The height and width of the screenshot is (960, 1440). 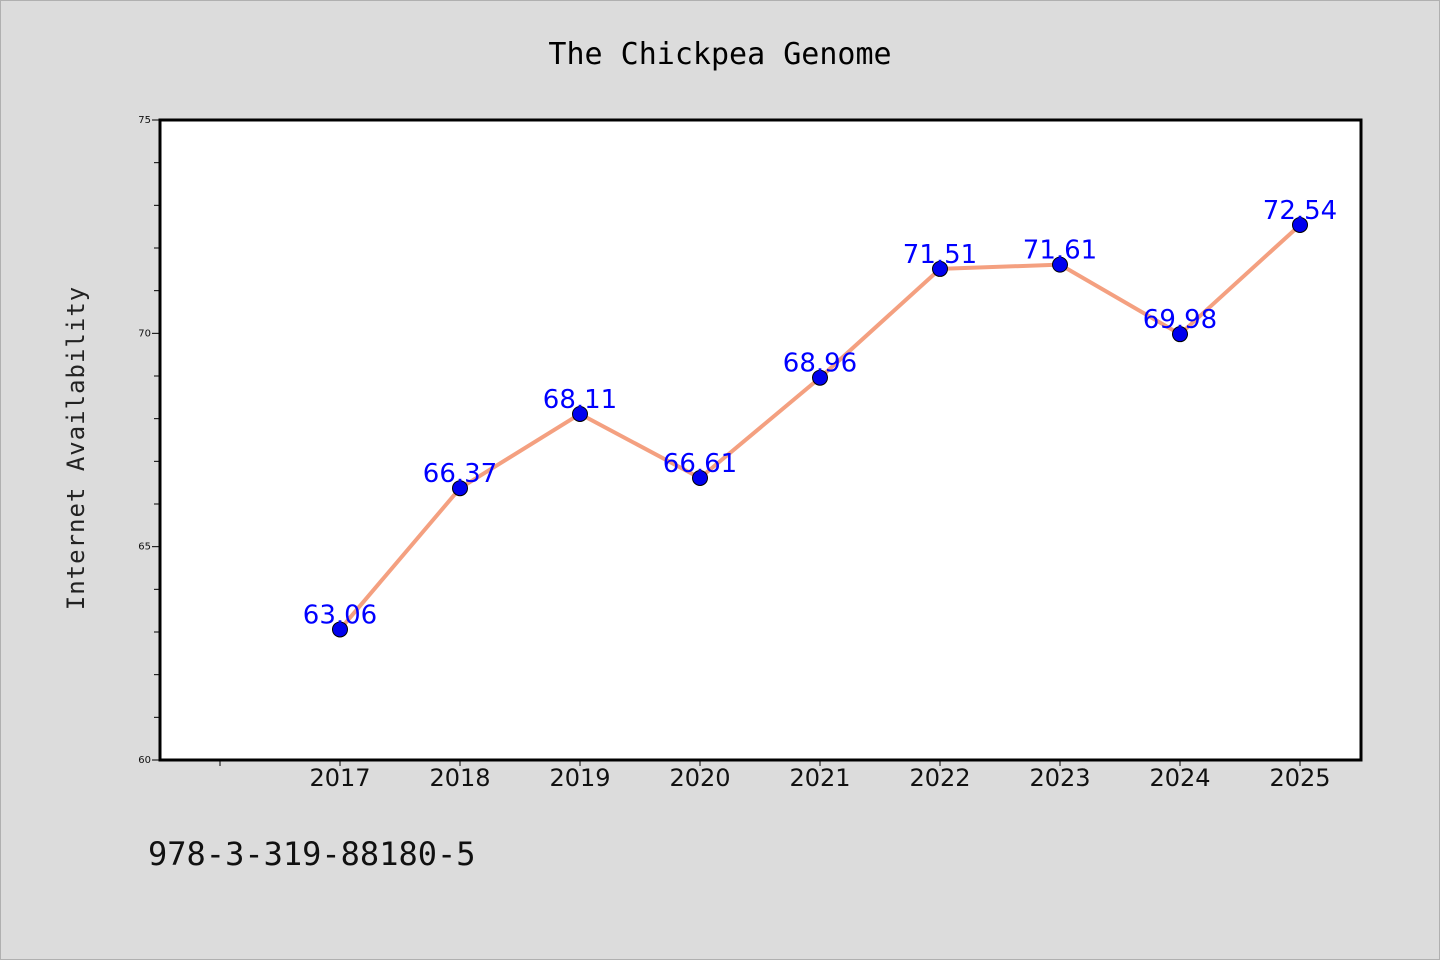 I want to click on x-tick-label: 2018, so click(x=459, y=778).